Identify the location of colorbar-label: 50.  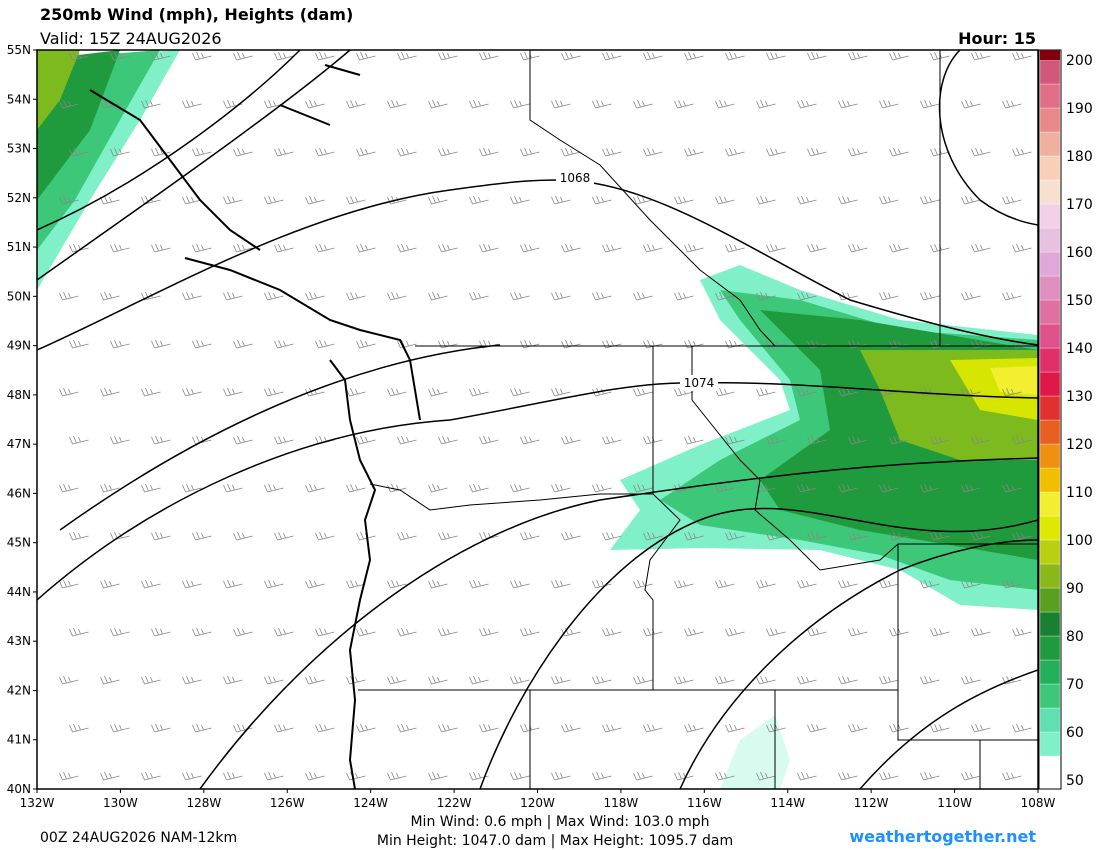
(1075, 781).